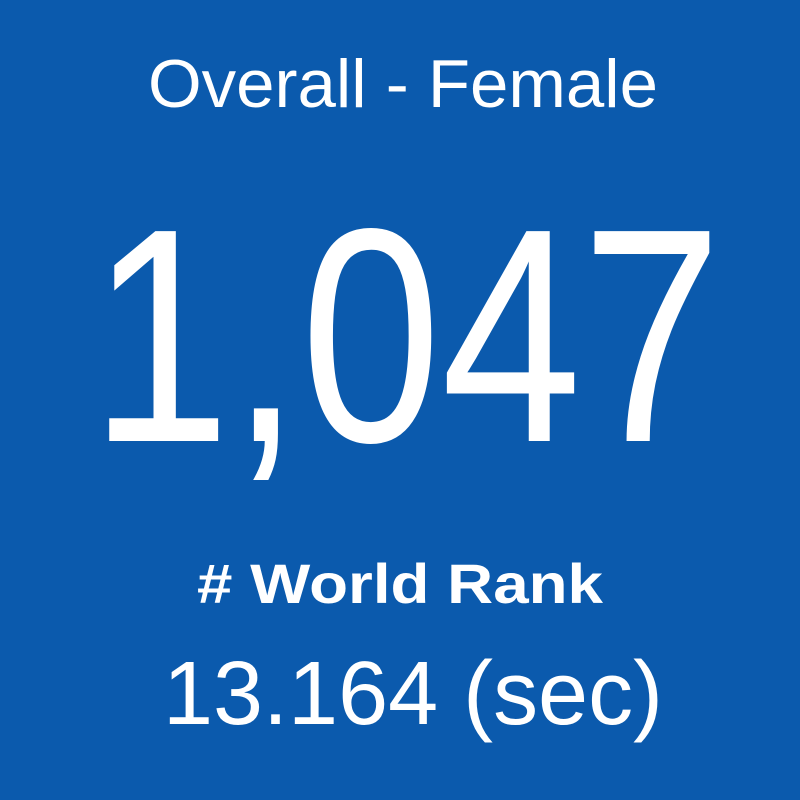 Image resolution: width=800 pixels, height=800 pixels. Describe the element at coordinates (413, 694) in the screenshot. I see `time-value: 13.164 (sec)` at that location.